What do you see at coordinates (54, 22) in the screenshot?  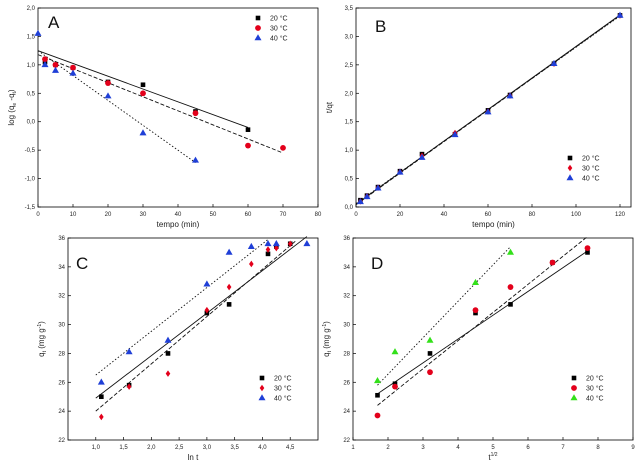 I see `panel-letter: A` at bounding box center [54, 22].